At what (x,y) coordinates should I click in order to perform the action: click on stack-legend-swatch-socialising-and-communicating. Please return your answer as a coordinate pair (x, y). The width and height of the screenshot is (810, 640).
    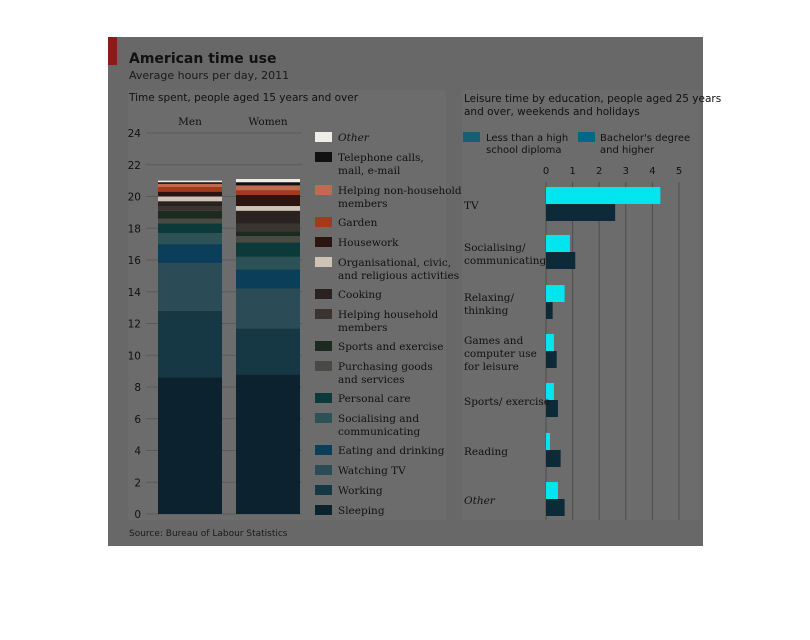
    Looking at the image, I should click on (323, 418).